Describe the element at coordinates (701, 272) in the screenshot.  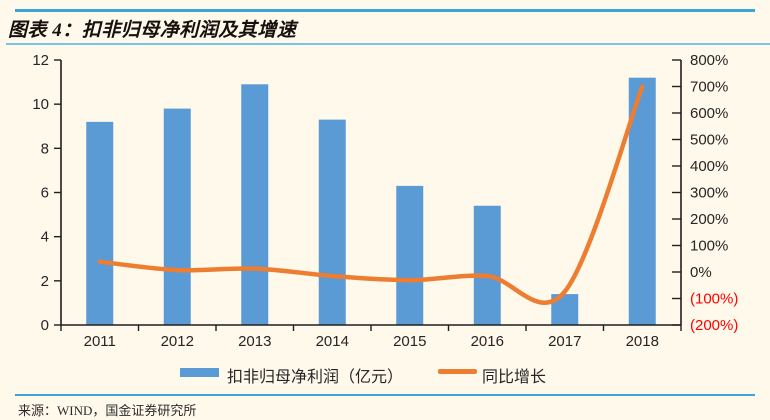
I see `right-axis-label: 0%` at that location.